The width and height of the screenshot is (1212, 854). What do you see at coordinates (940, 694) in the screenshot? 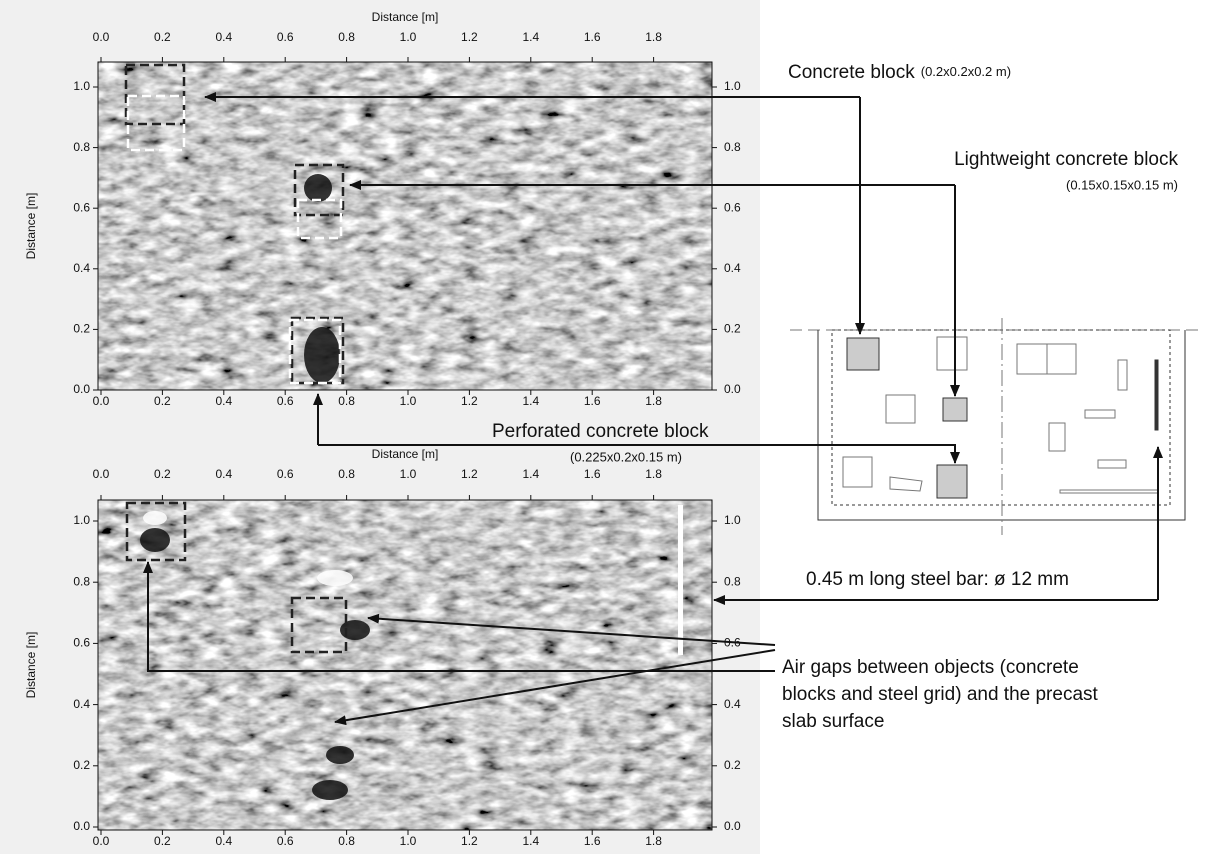
I see `annotation: blocks and steel grid) and the precast` at bounding box center [940, 694].